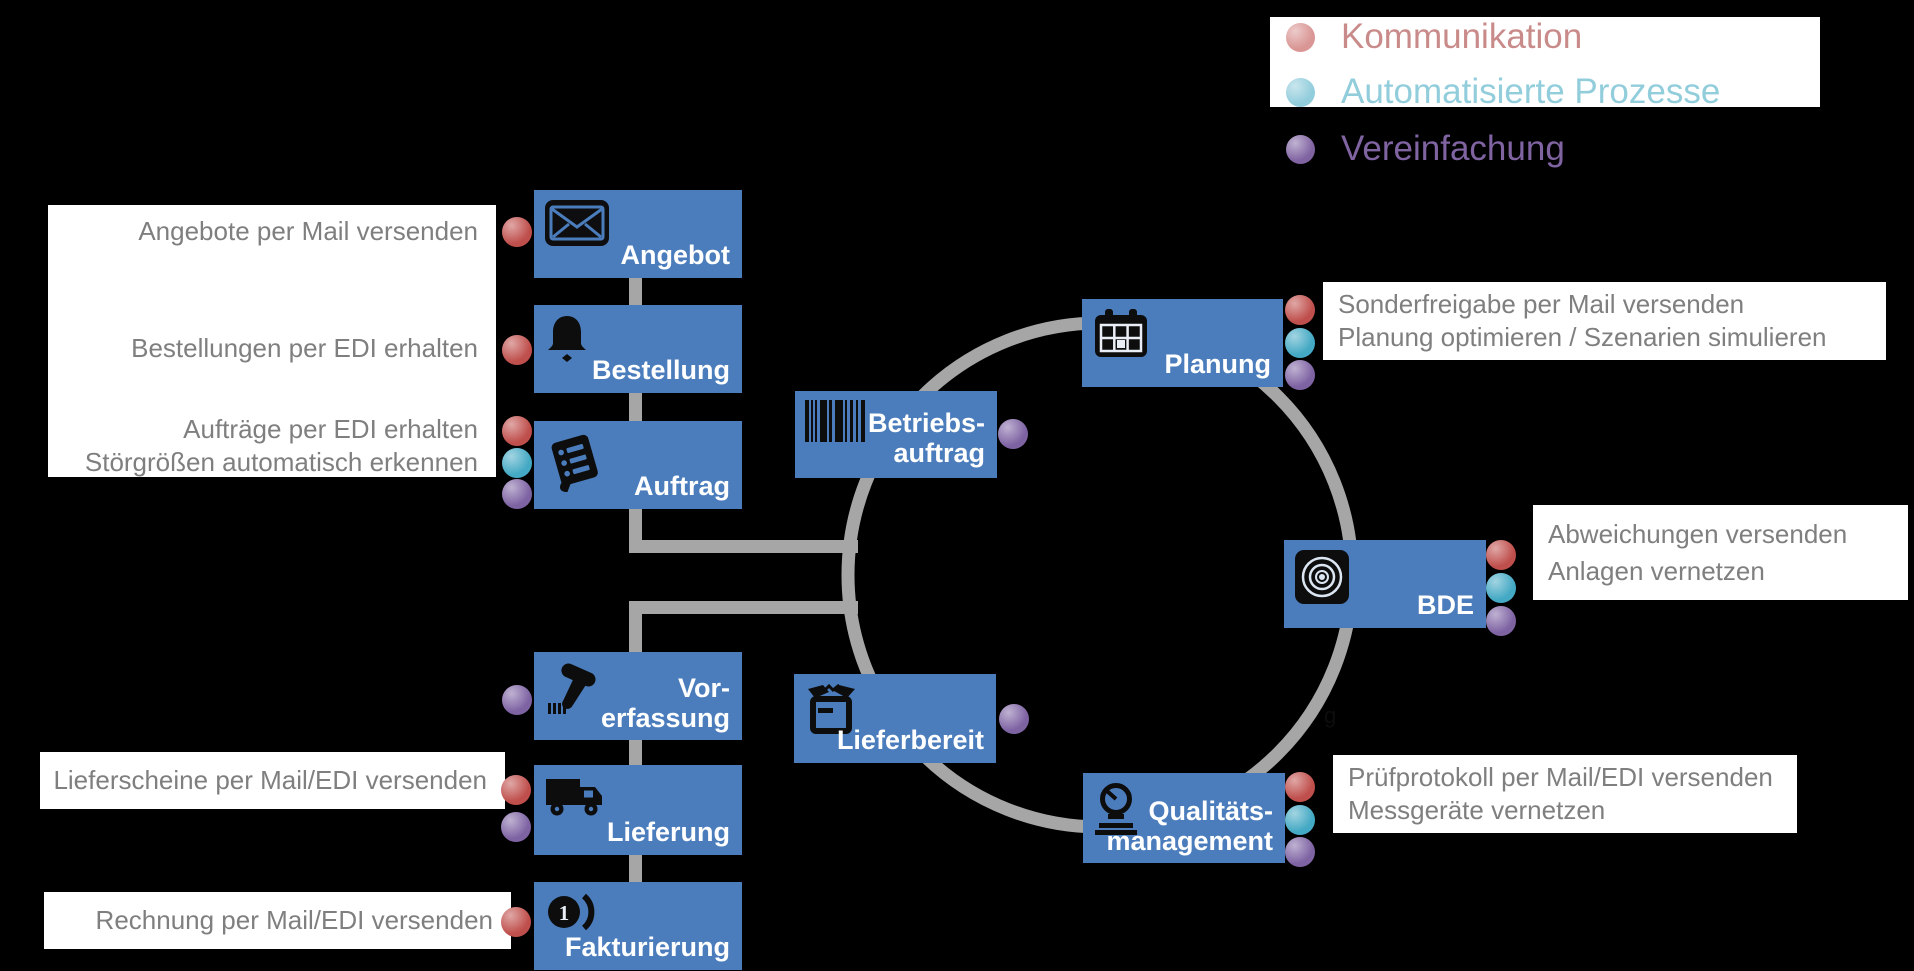 The width and height of the screenshot is (1914, 971). I want to click on node-betriebsauftrag: Betriebs- auftrag, so click(896, 434).